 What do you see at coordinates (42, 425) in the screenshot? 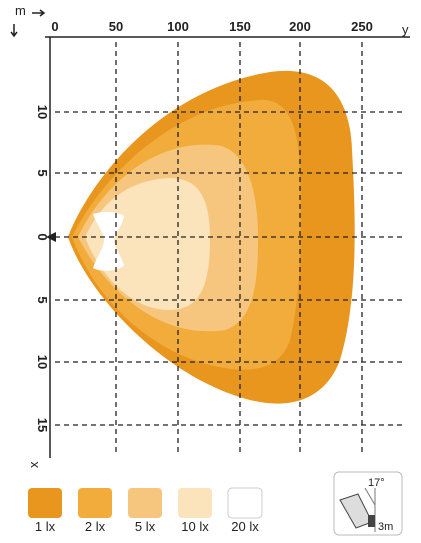
I see `v-tick-label: 15` at bounding box center [42, 425].